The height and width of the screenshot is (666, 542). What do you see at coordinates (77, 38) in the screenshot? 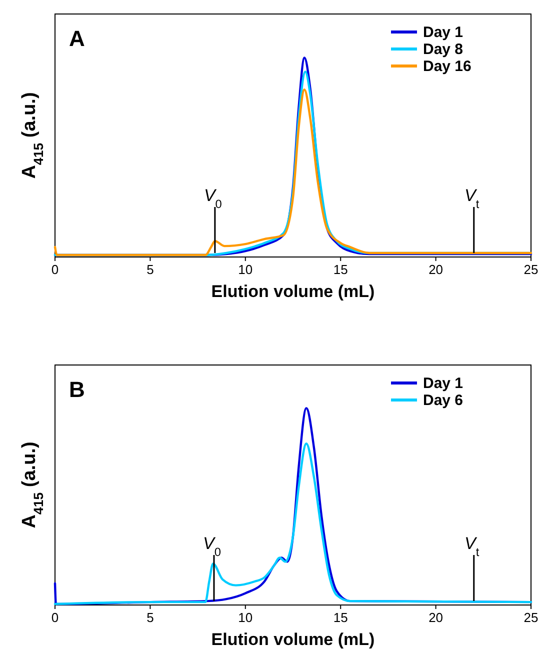
I see `chart-title: A` at bounding box center [77, 38].